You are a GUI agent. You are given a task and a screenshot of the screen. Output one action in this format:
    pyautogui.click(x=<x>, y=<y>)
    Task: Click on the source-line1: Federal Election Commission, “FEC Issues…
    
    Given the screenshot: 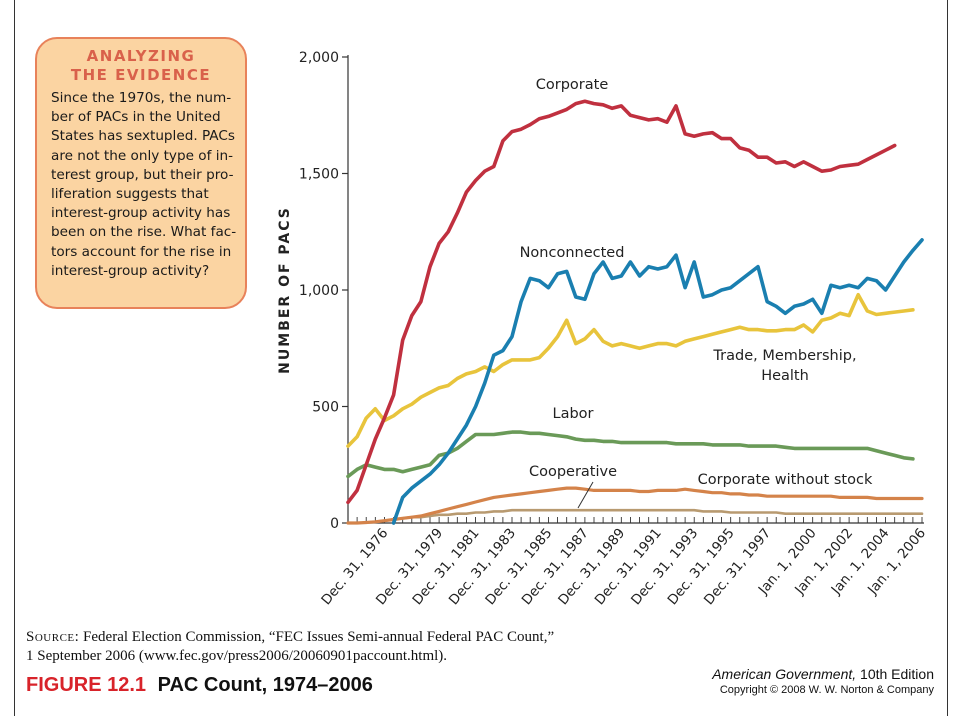 What is the action you would take?
    pyautogui.click(x=319, y=637)
    